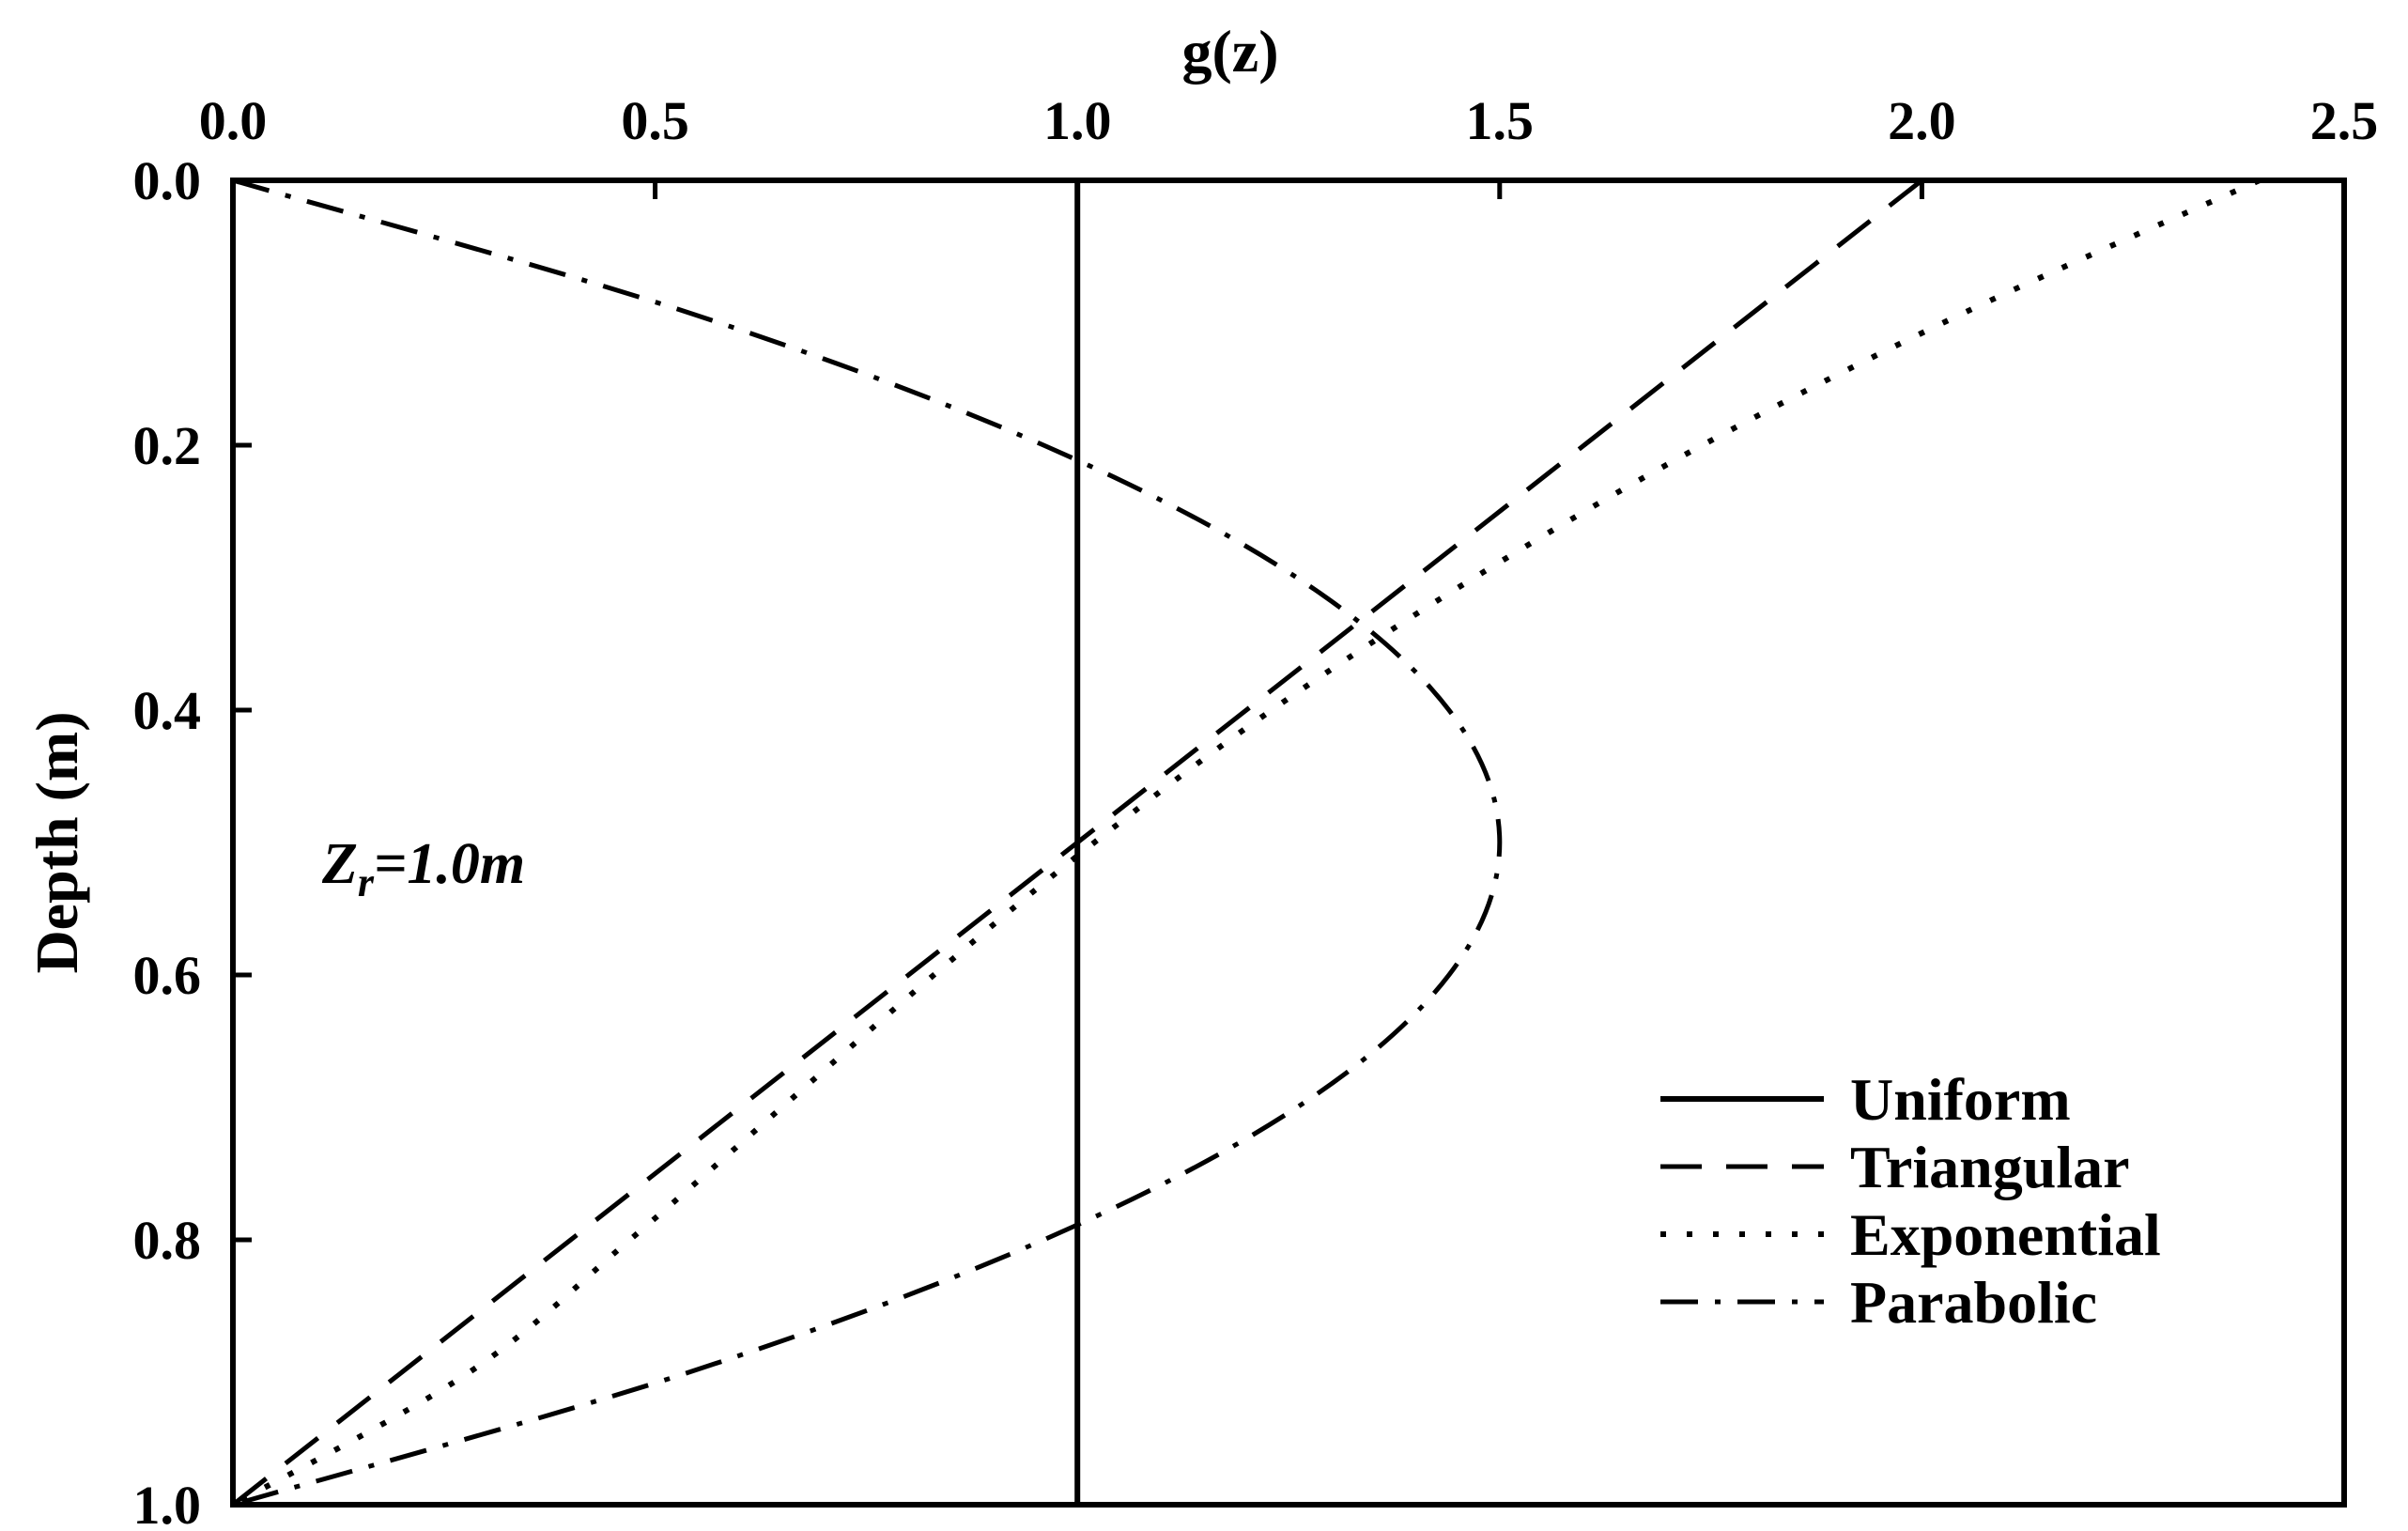  Describe the element at coordinates (167, 1503) in the screenshot. I see `y-tick-label: 1.0` at that location.